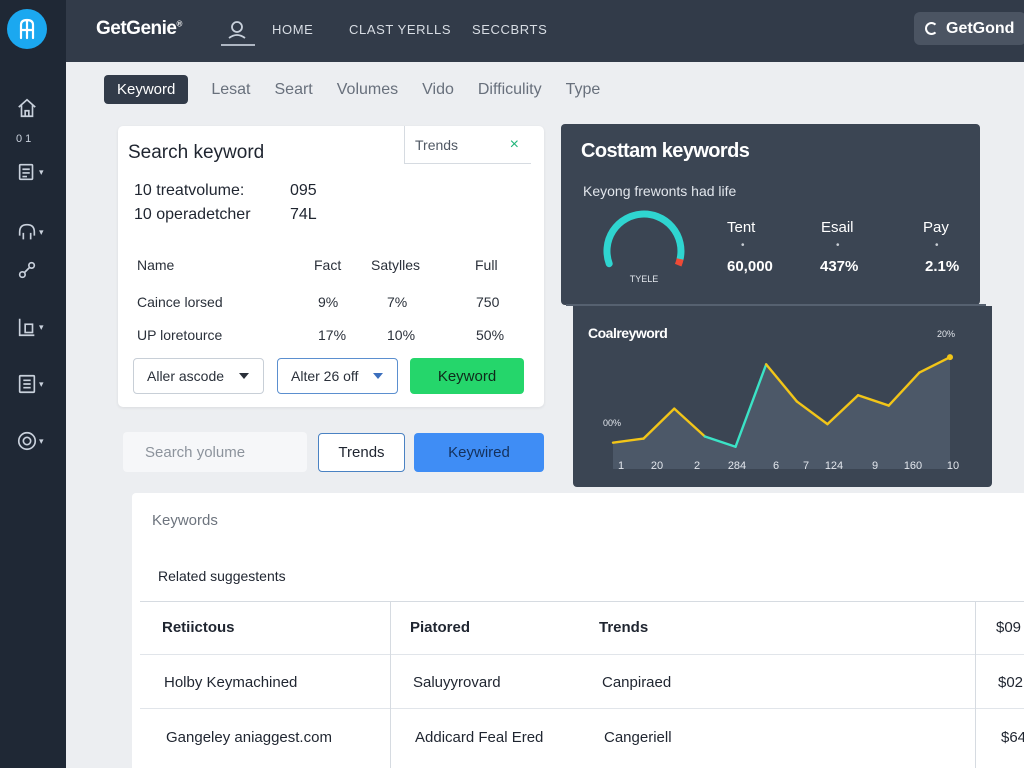 The image size is (1024, 768). I want to click on sidebar: 0 1 ▾ ▾ ▾ ▾ ▾, so click(33, 384).